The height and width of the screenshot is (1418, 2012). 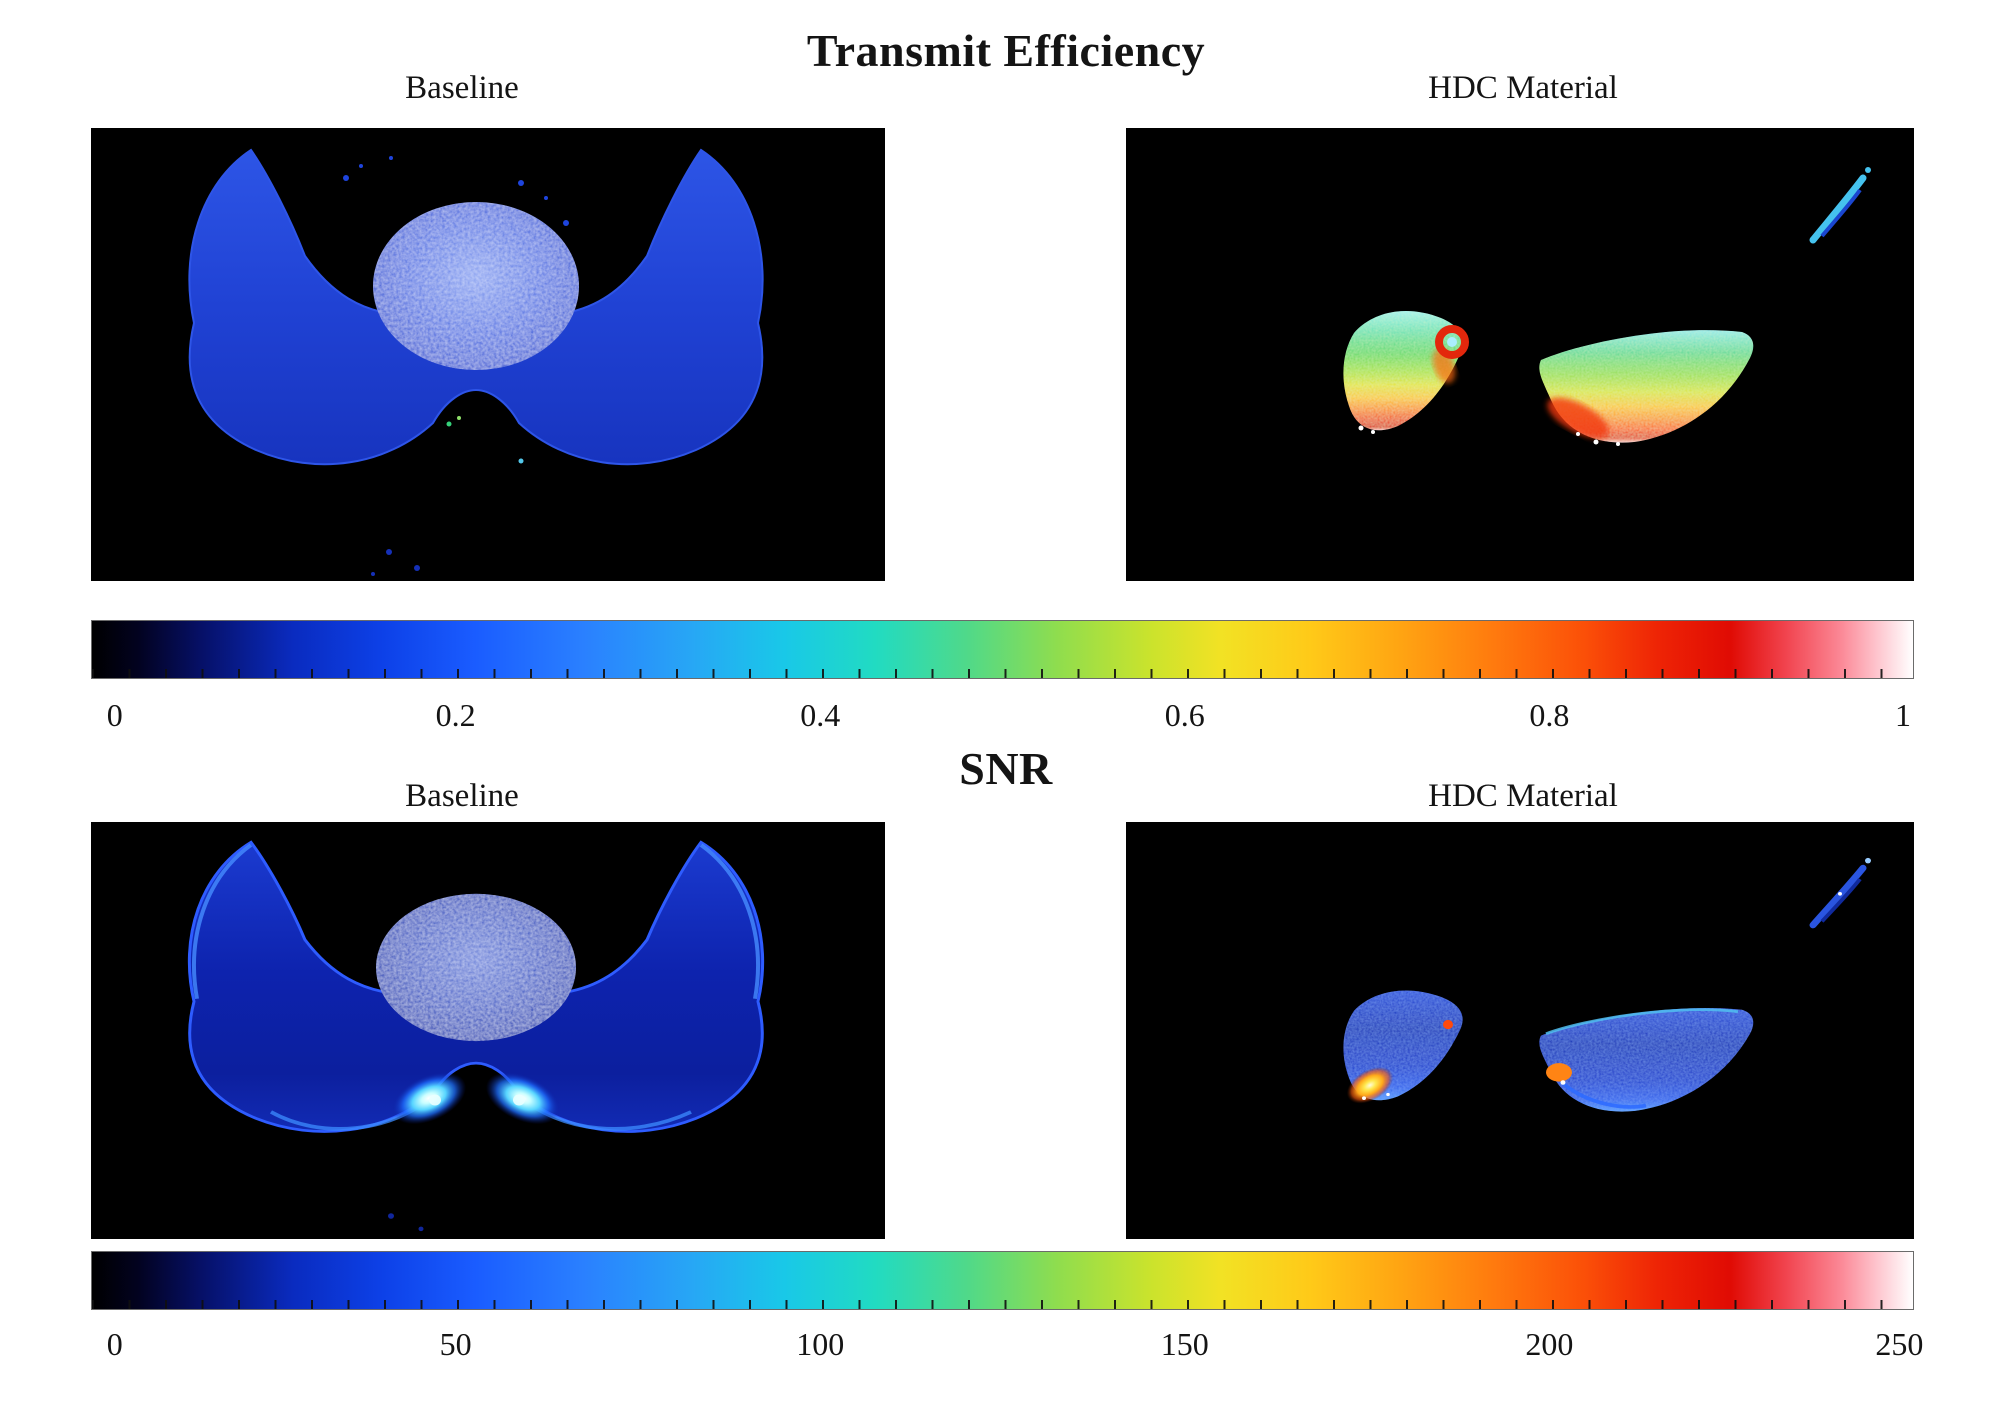 I want to click on colorbar-tick-label: 250, so click(x=1899, y=1344).